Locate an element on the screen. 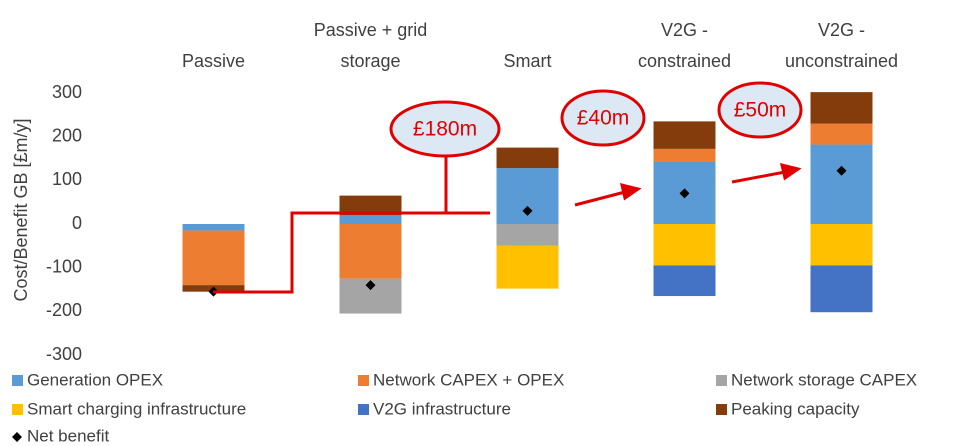 This screenshot has width=965, height=446. y-tick-label: 200 is located at coordinates (67, 135).